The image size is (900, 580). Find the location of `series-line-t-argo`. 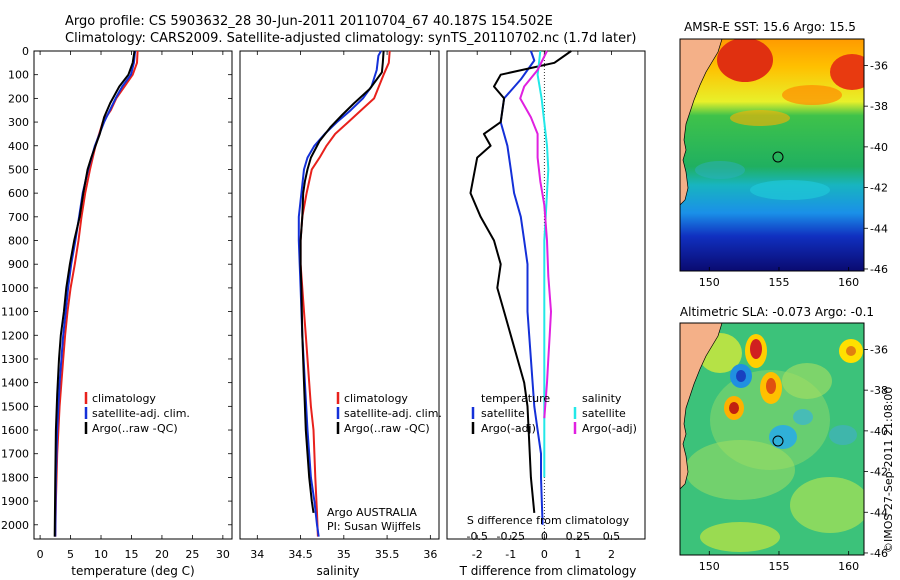

series-line-t-argo is located at coordinates (520, 281).